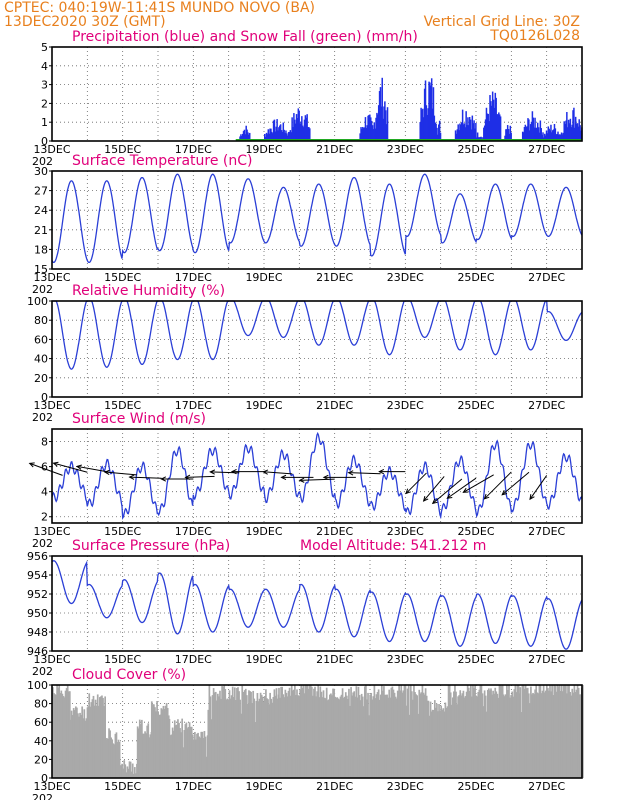  Describe the element at coordinates (44, 66) in the screenshot. I see `y-tick-label: 4` at that location.